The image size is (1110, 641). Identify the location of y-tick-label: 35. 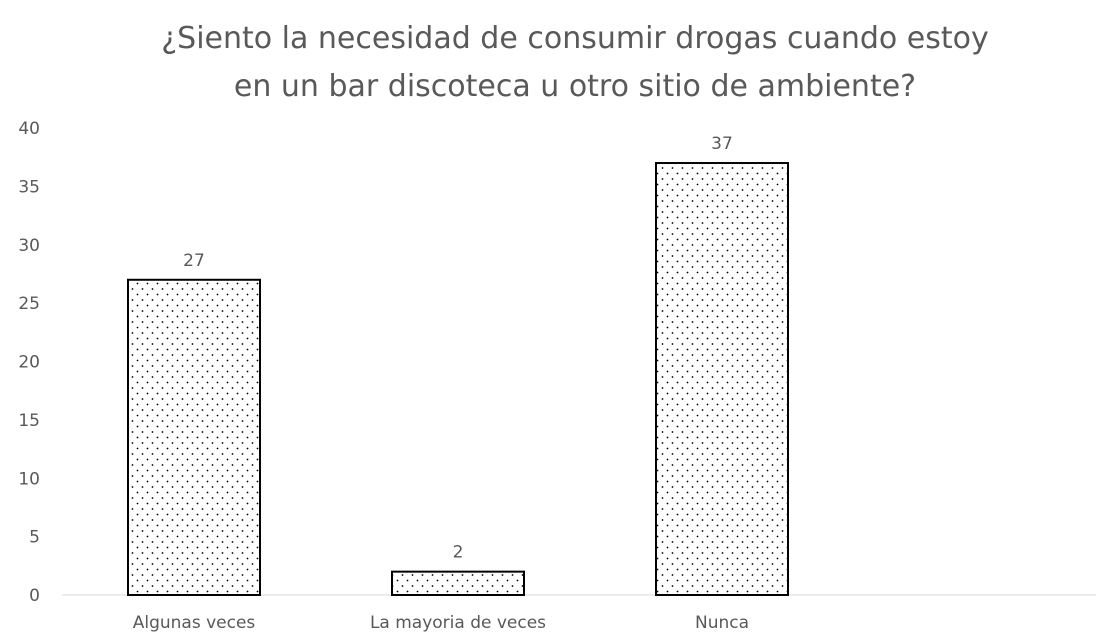
(29, 187).